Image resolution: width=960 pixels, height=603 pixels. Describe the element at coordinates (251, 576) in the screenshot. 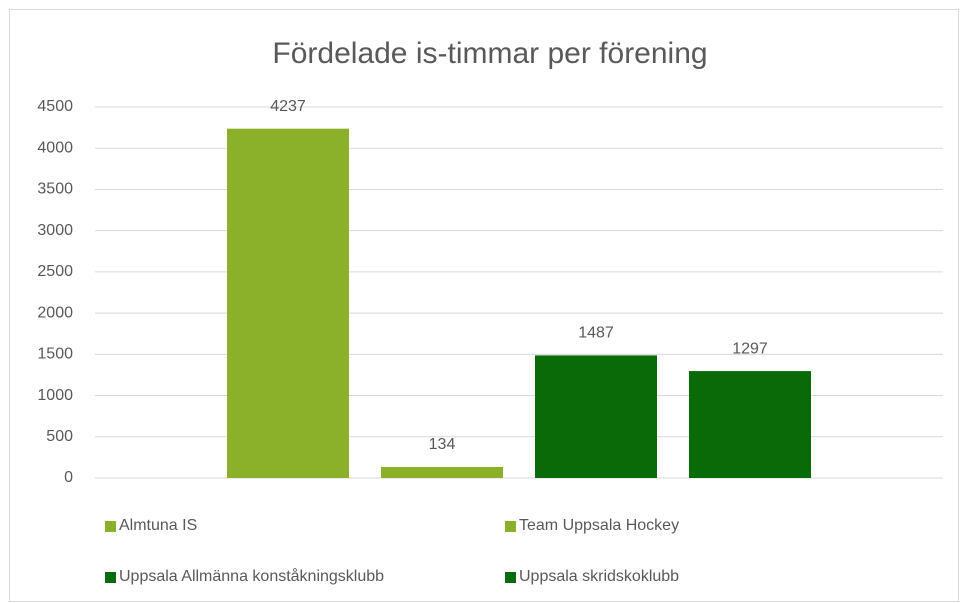

I see `legend-label: Uppsala Allmänna konståkningsklubb` at that location.